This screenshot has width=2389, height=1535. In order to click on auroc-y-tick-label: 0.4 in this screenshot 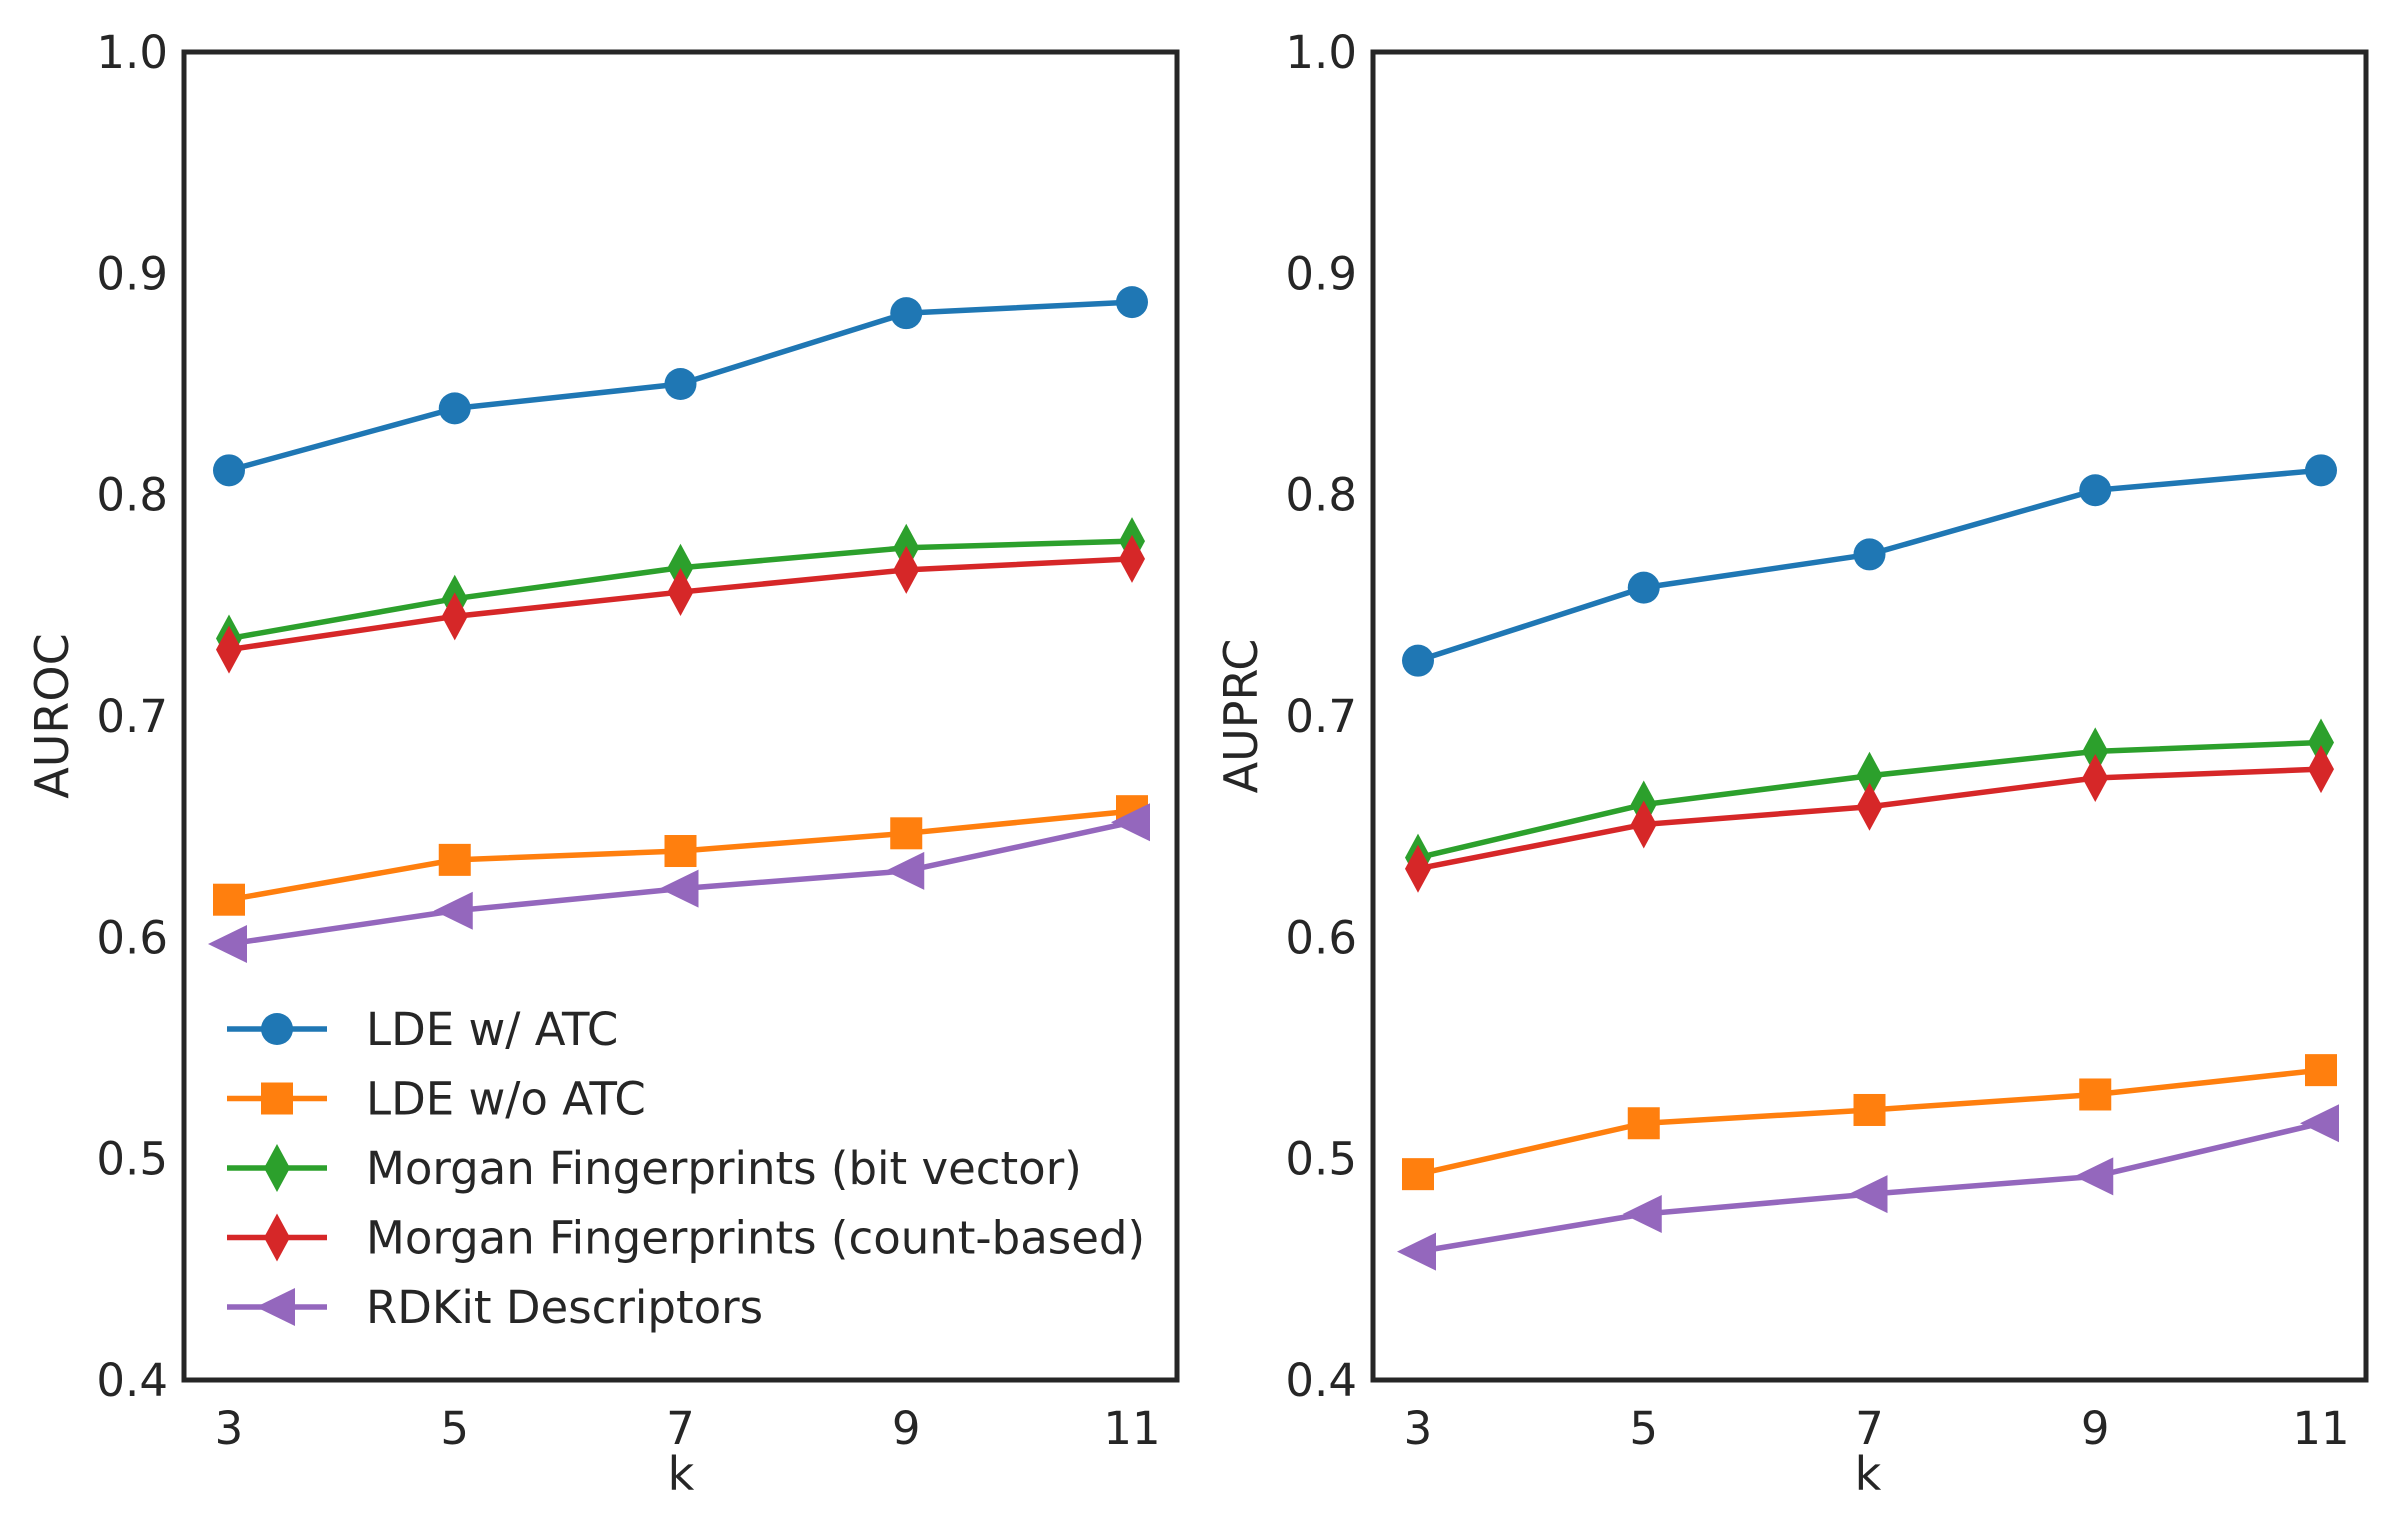, I will do `click(132, 1380)`.